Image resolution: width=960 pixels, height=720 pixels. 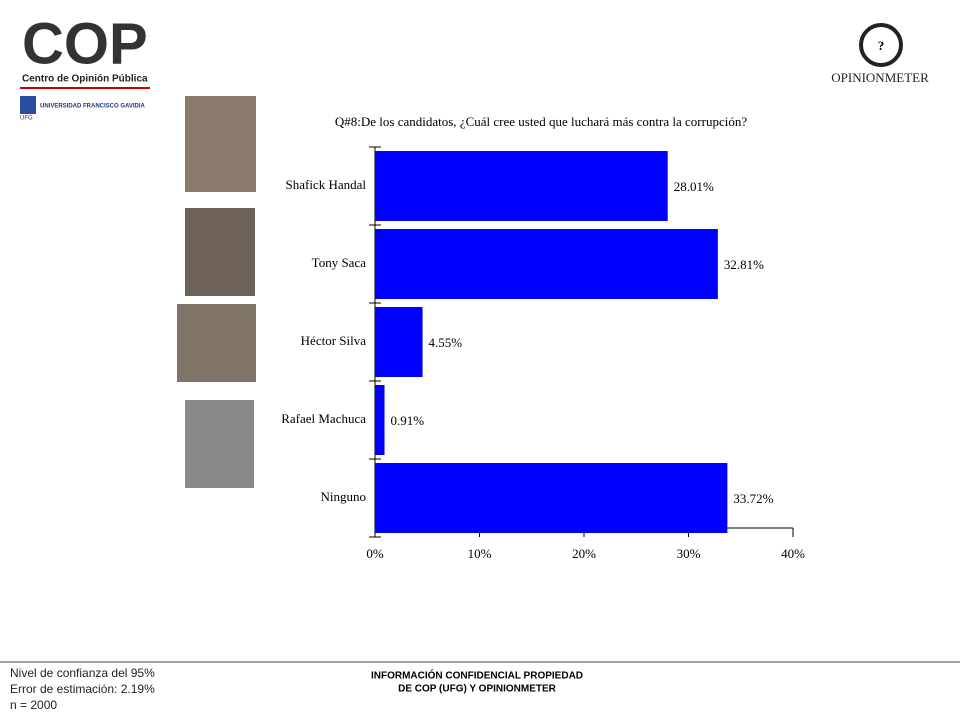 What do you see at coordinates (85, 43) in the screenshot?
I see `logo-cop: COP` at bounding box center [85, 43].